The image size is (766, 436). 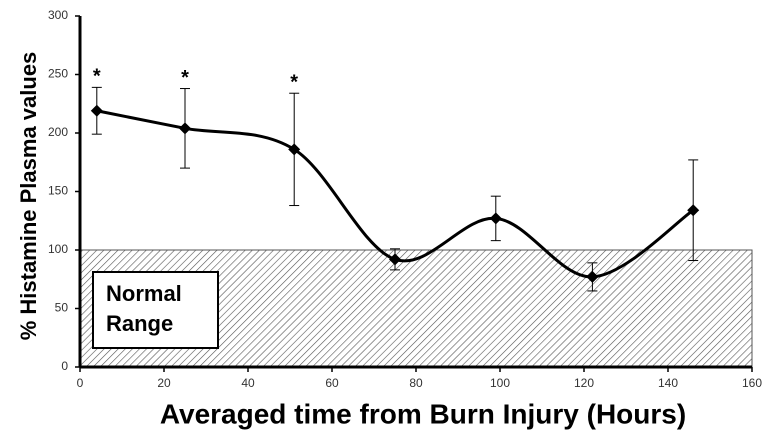 I want to click on y-tick-label: 250, so click(x=58, y=74).